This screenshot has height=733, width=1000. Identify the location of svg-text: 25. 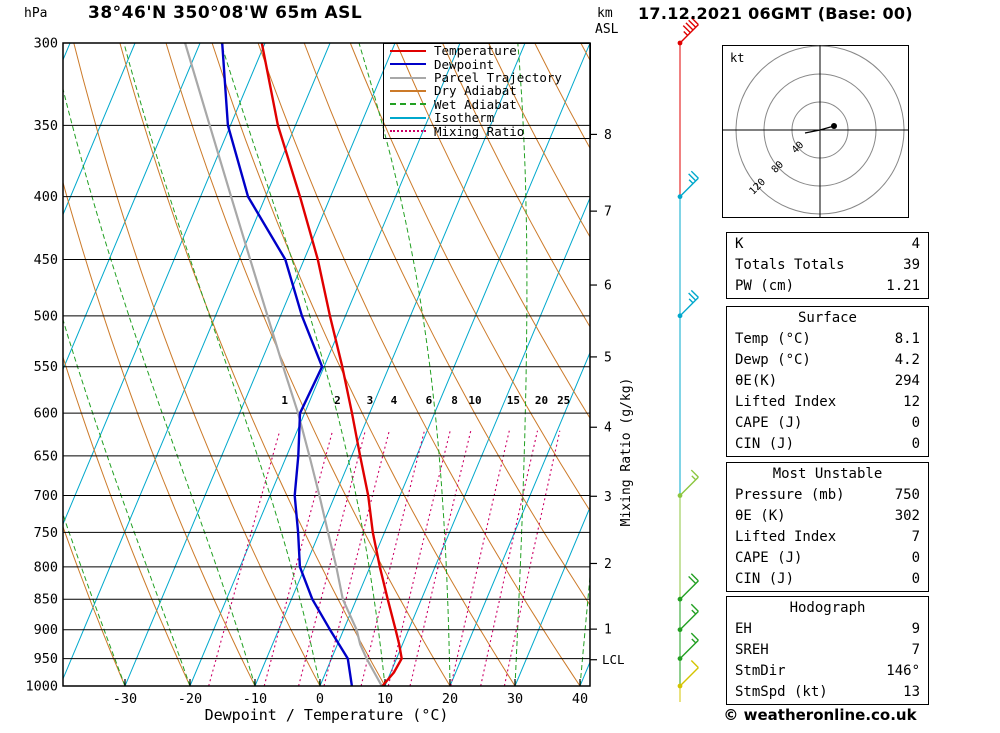
(563, 400).